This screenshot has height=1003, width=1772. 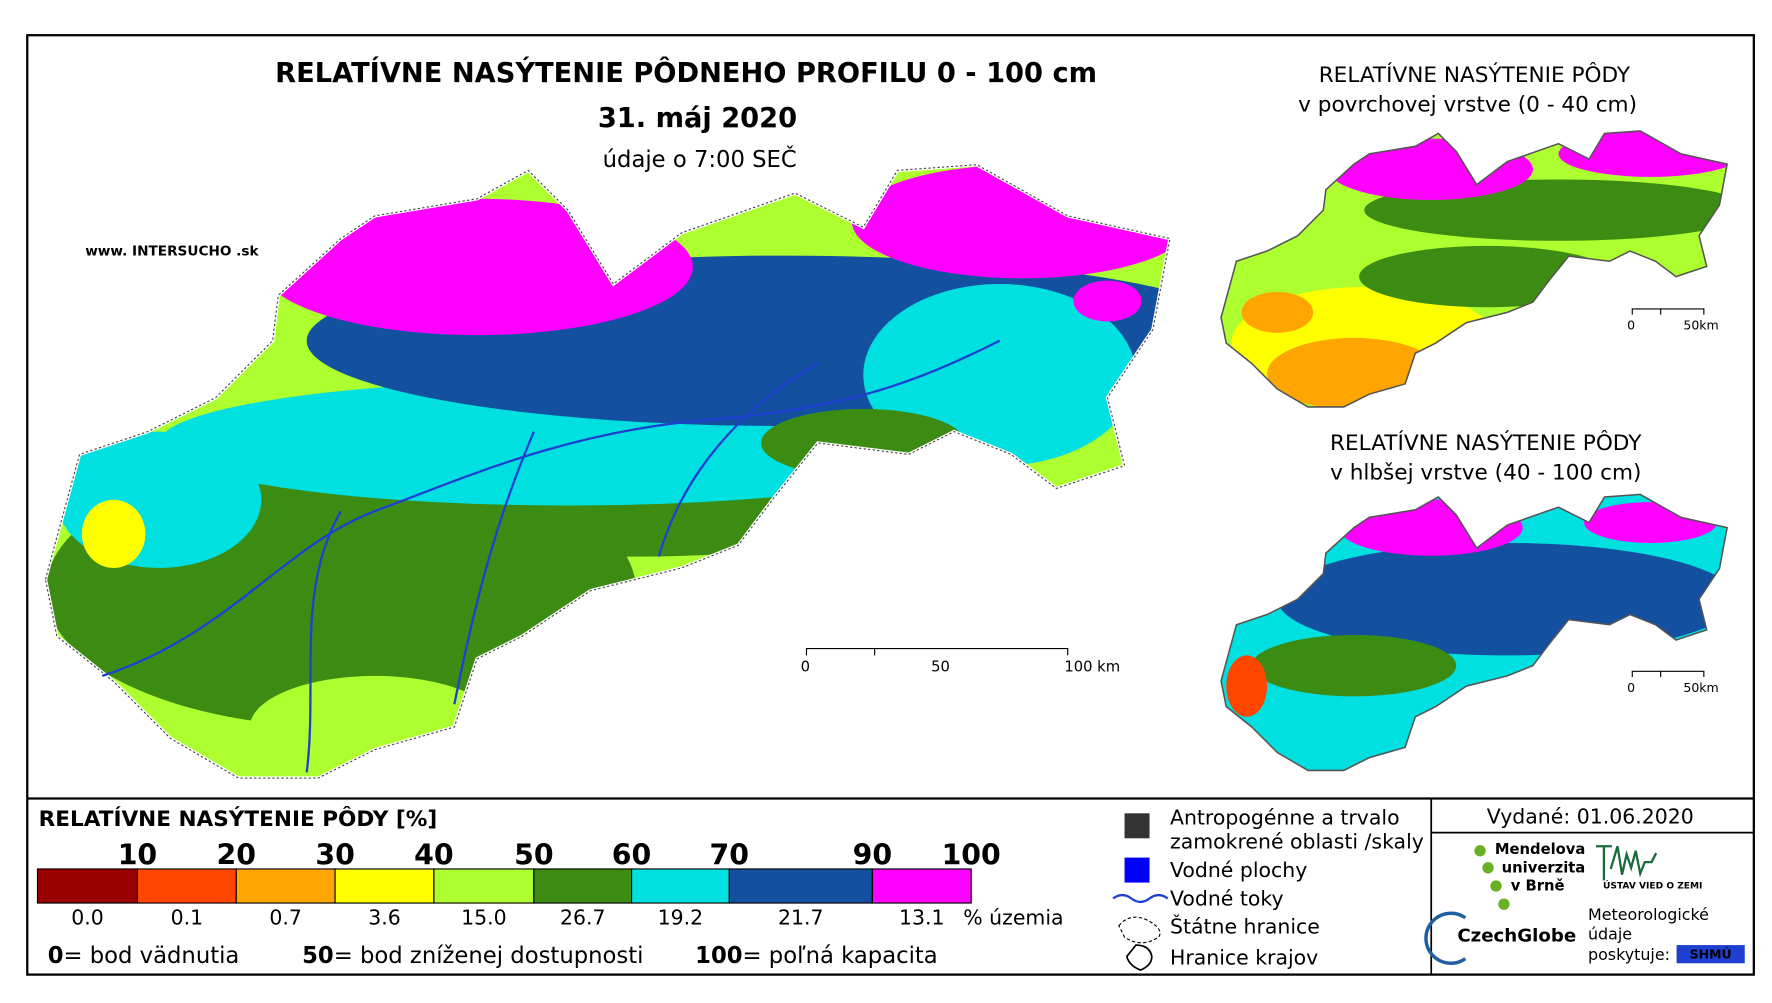 I want to click on share-label: 3.6, so click(x=384, y=918).